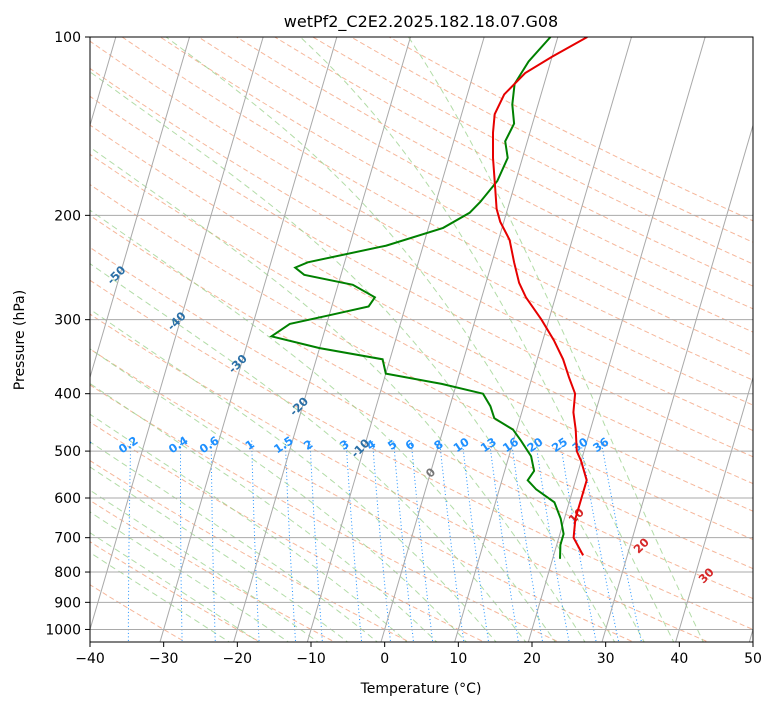 The width and height of the screenshot is (775, 708). I want to click on x-tick-label: 50, so click(753, 659).